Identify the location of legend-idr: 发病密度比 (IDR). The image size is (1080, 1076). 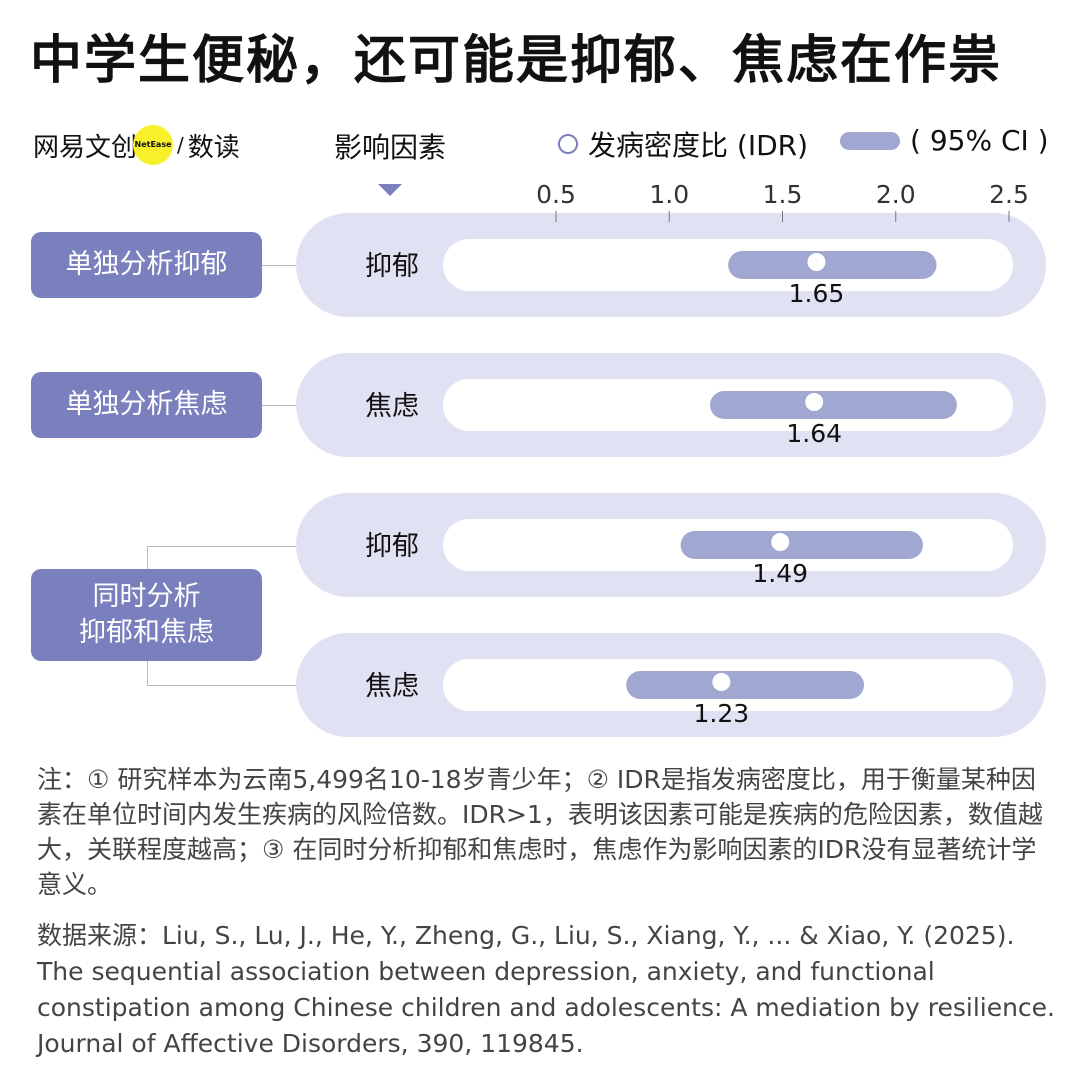
(683, 144).